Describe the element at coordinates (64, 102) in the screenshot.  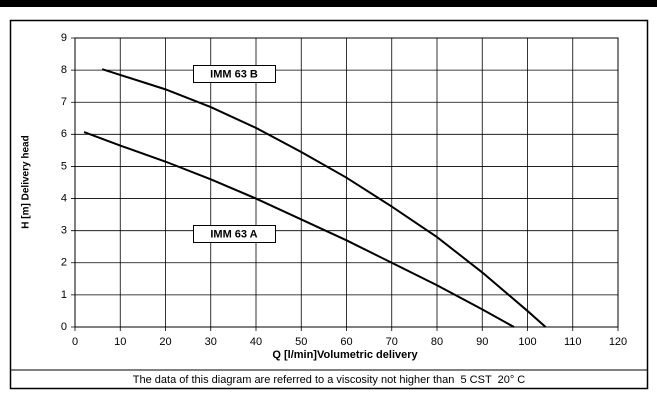
I see `y-tick-label: 7` at that location.